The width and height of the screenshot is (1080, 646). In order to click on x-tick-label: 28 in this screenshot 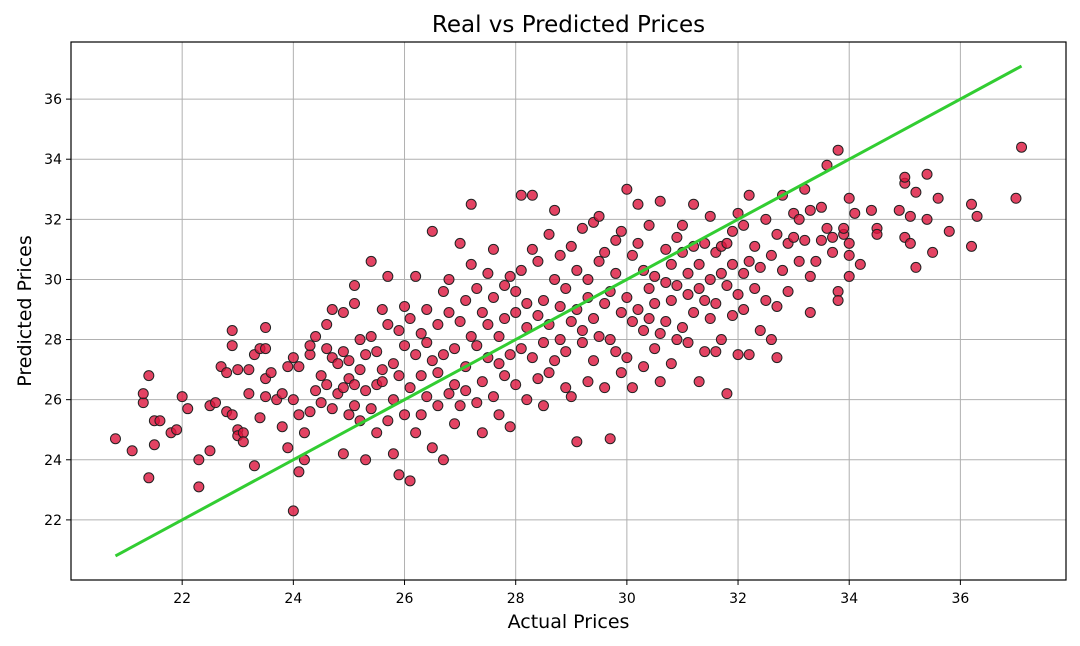, I will do `click(516, 599)`.